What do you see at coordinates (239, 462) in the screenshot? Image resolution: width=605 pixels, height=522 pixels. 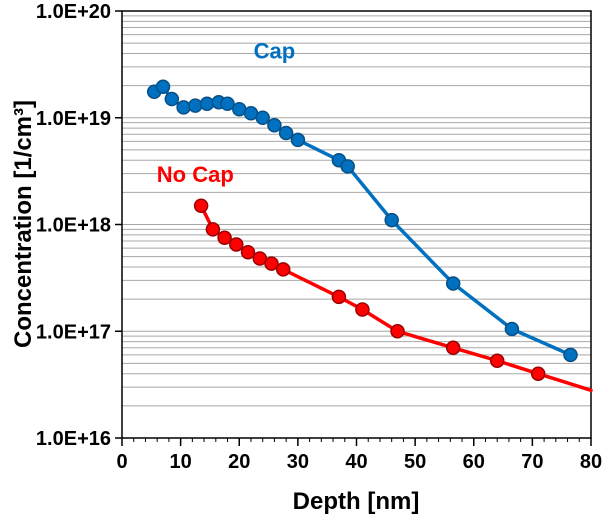 I see `x-tick-label: 20` at bounding box center [239, 462].